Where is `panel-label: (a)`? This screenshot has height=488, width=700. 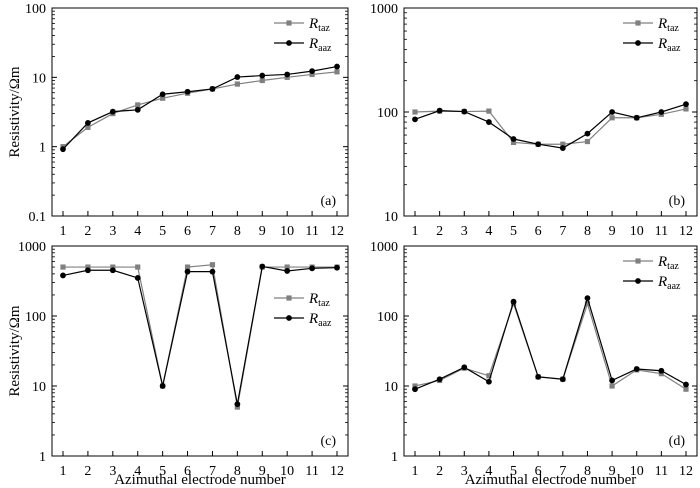 panel-label: (a) is located at coordinates (328, 201).